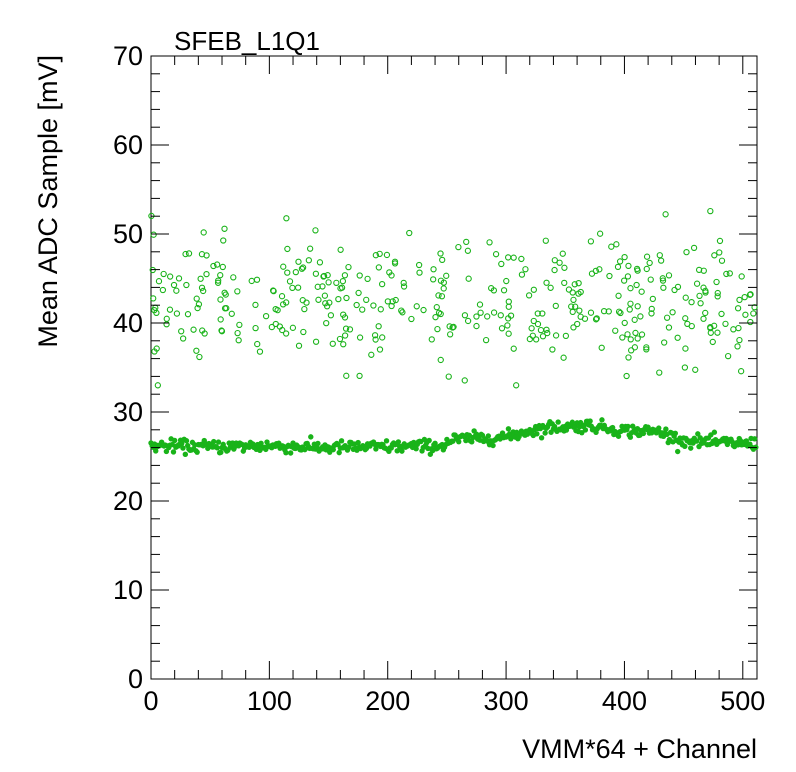 This screenshot has height=772, width=796. Describe the element at coordinates (269, 701) in the screenshot. I see `x-tick-label: 100` at that location.